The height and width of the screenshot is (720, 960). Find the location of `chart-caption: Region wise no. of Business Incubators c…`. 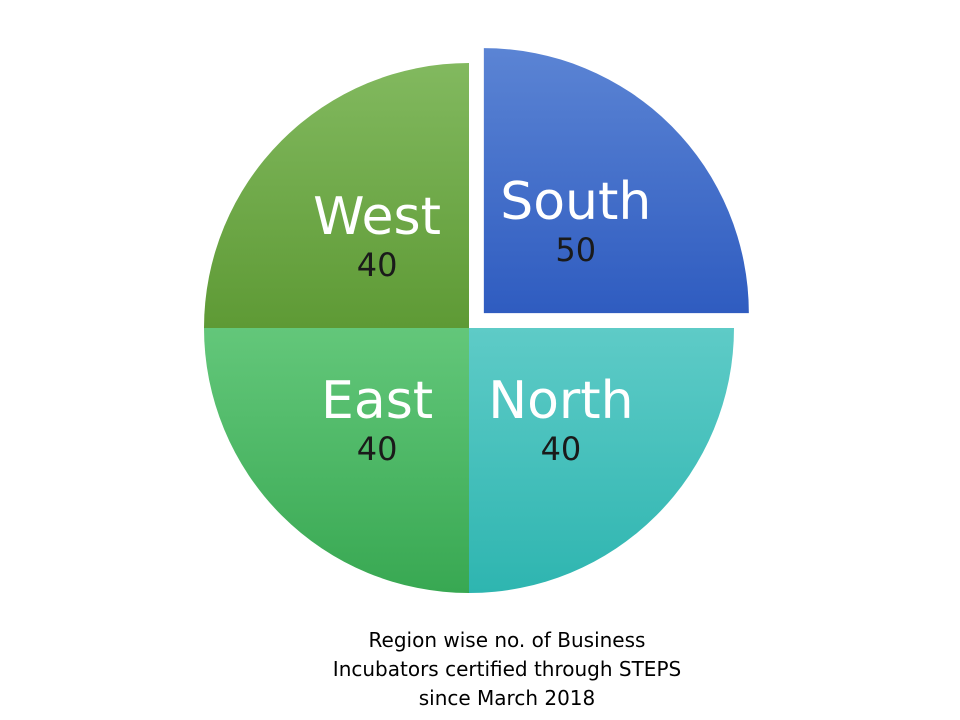

chart-caption: Region wise no. of Business Incubators c… is located at coordinates (507, 669).